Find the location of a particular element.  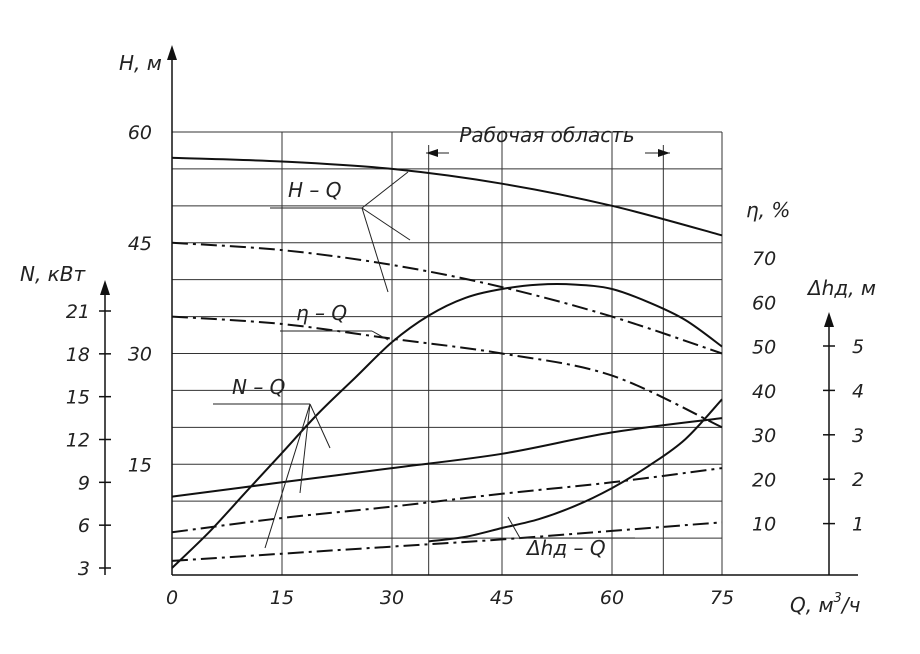

h-axis-label: H, м is located at coordinates (140, 63).